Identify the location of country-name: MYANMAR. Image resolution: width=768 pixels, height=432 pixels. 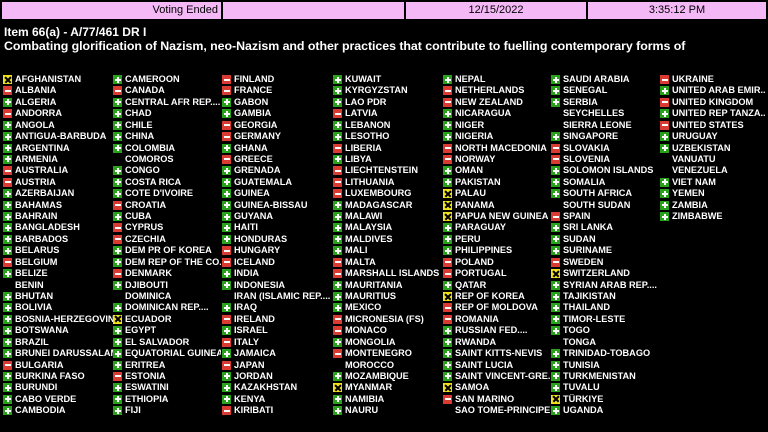
(369, 387).